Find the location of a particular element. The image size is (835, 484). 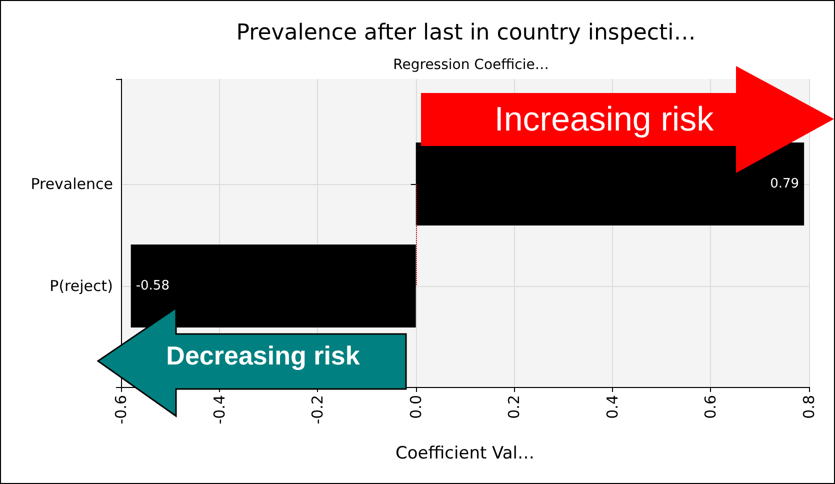

x-tick-label: 0.8 is located at coordinates (809, 407).